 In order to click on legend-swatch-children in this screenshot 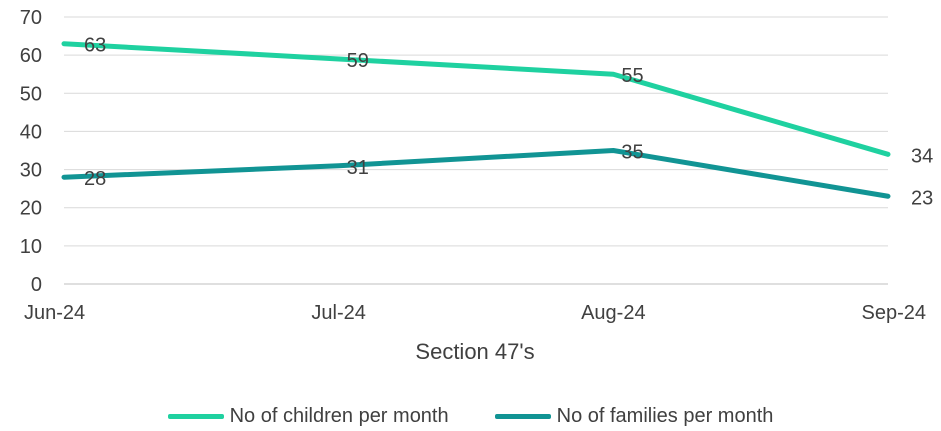, I will do `click(195, 416)`.